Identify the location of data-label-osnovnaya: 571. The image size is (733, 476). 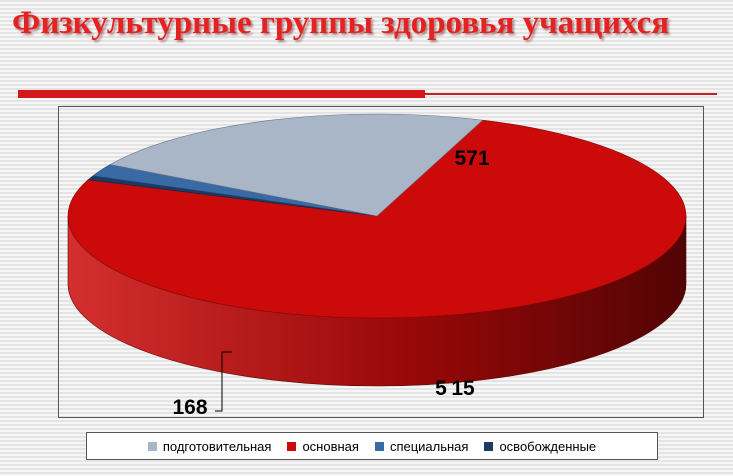
(471, 158).